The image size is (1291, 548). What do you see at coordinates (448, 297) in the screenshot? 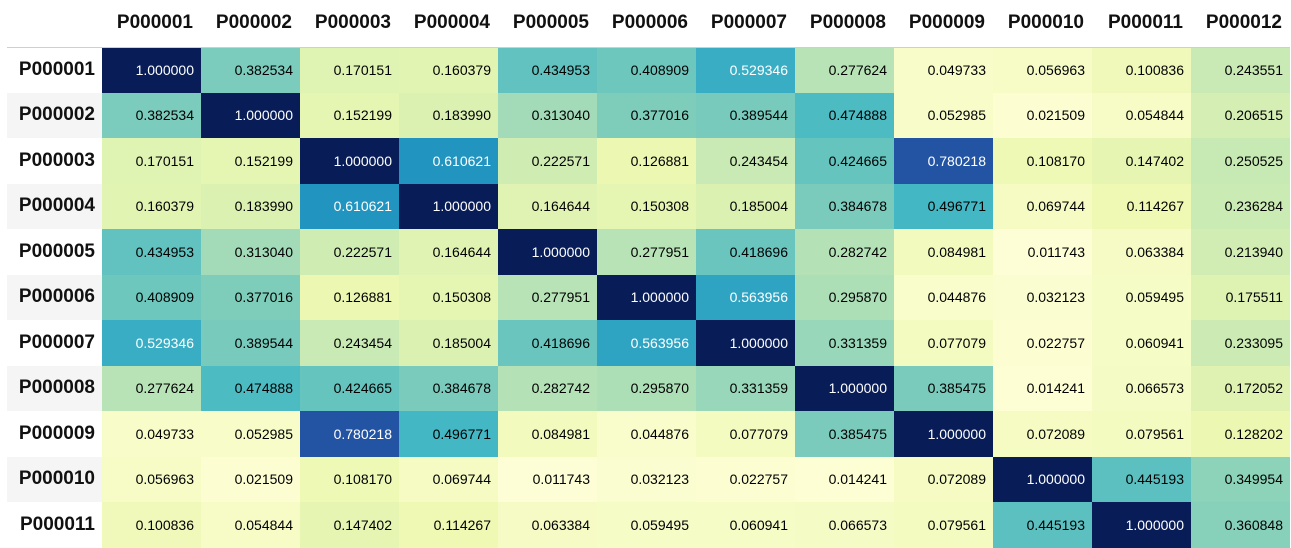
I see `heatmap-cell: 0.150308` at bounding box center [448, 297].